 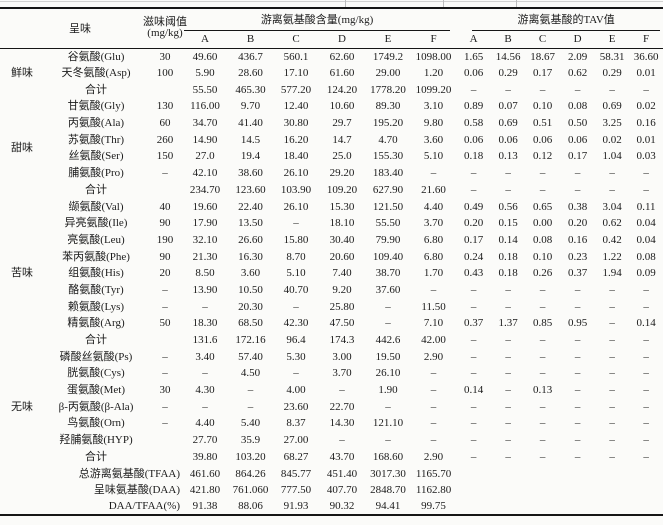 I want to click on content-value: 37.60, so click(x=388, y=289).